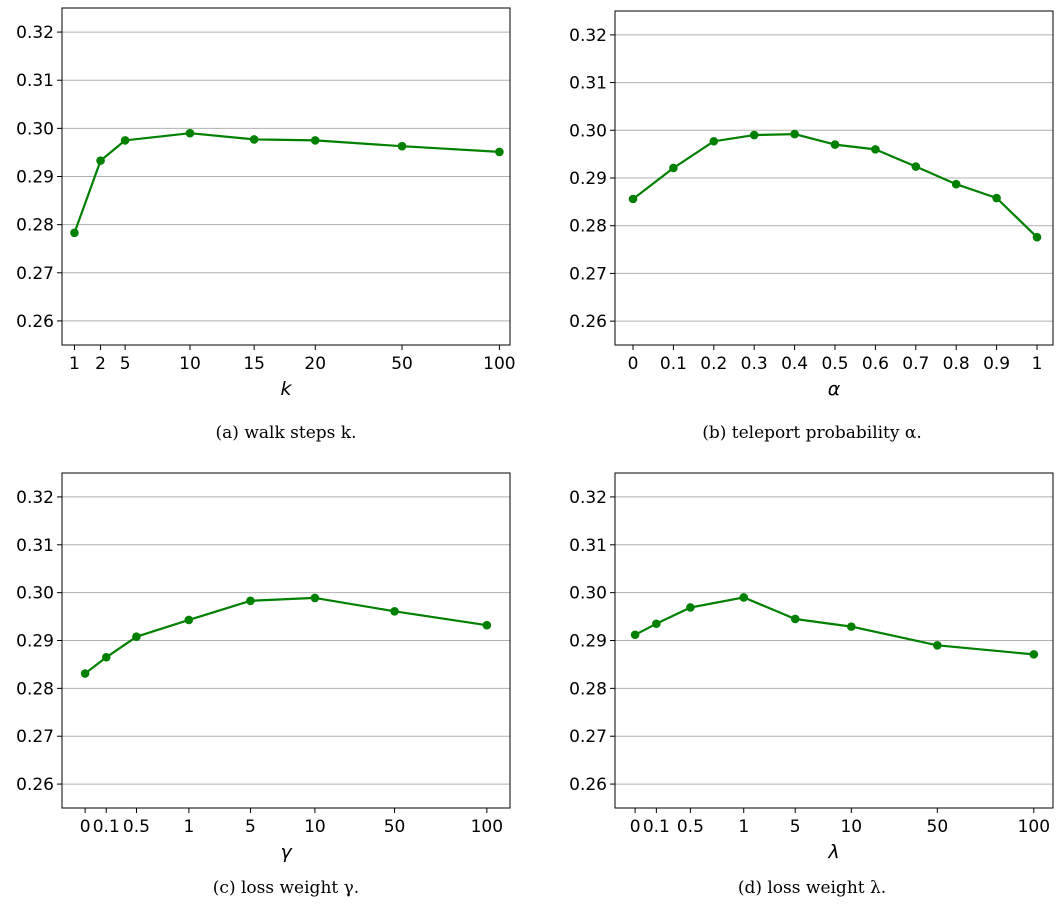 This screenshot has height=907, width=1057. I want to click on x-axis-title: α, so click(834, 389).